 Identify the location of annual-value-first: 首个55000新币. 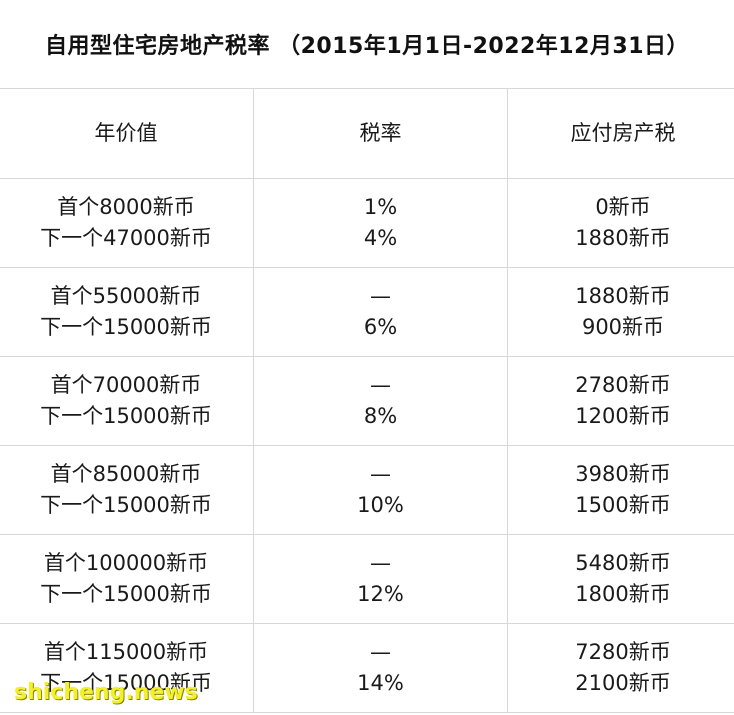
(126, 296).